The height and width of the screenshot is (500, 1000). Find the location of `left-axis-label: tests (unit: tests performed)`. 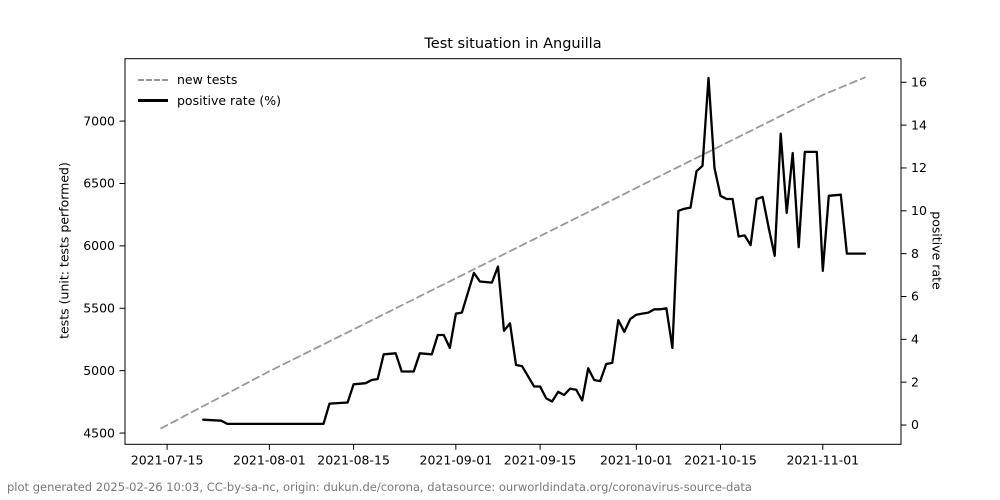

left-axis-label: tests (unit: tests performed) is located at coordinates (64, 250).